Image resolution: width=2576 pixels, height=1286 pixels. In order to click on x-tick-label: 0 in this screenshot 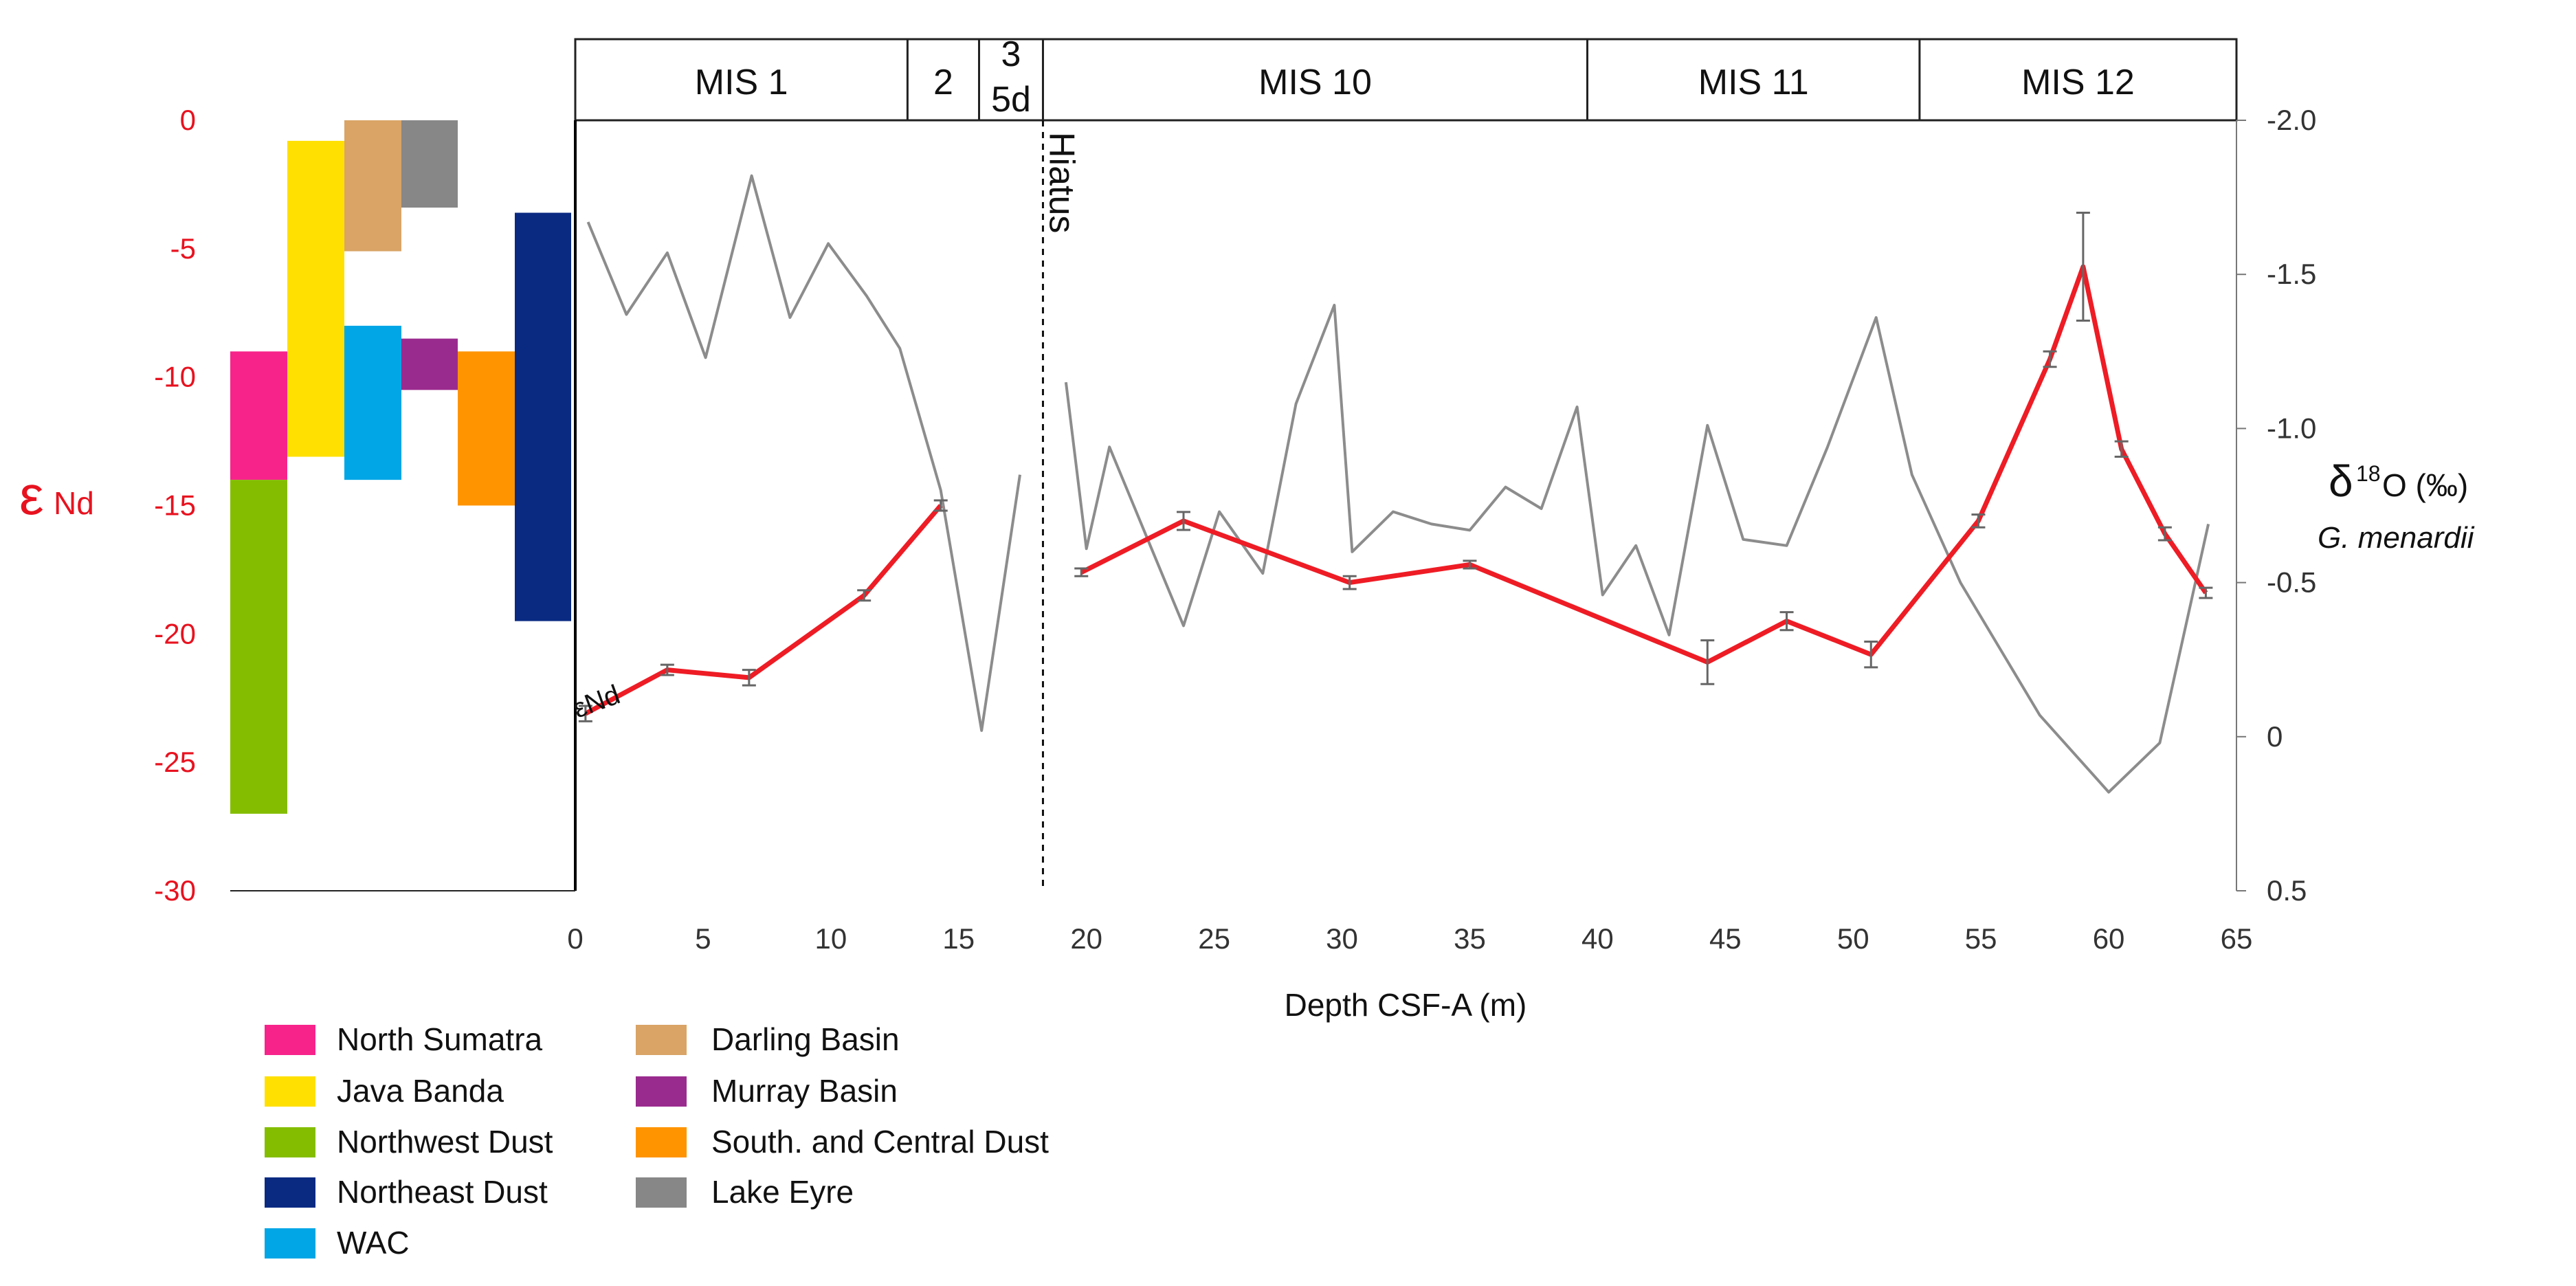, I will do `click(575, 938)`.